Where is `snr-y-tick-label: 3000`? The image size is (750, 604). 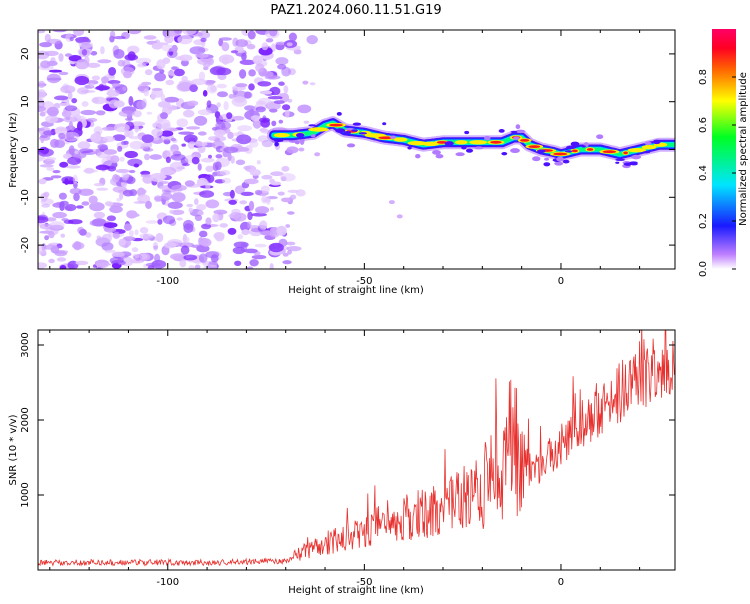 snr-y-tick-label: 3000 is located at coordinates (25, 344).